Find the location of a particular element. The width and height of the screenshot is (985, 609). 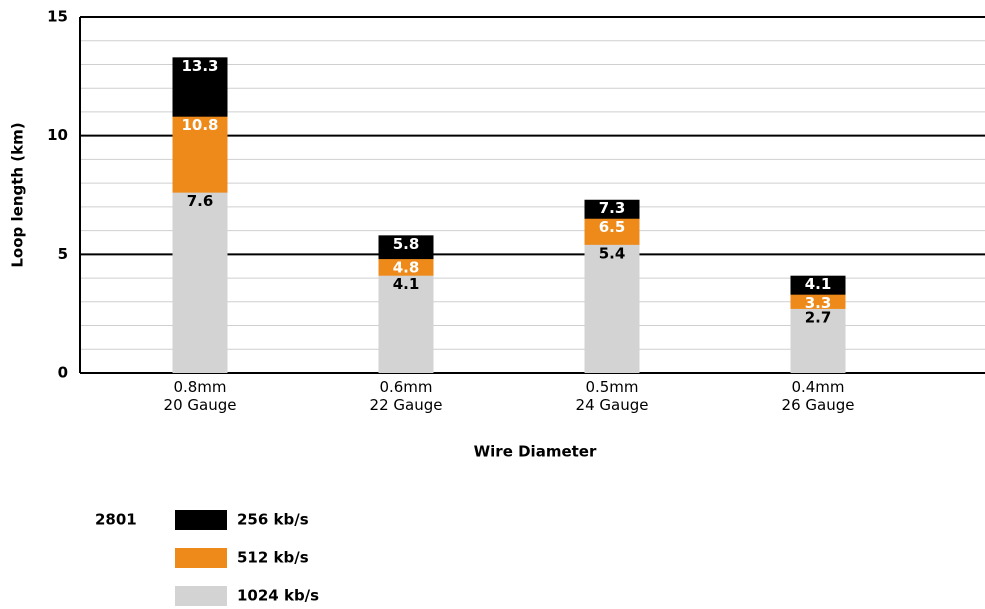

x-tick-label-line: 0.4mm is located at coordinates (817, 387).